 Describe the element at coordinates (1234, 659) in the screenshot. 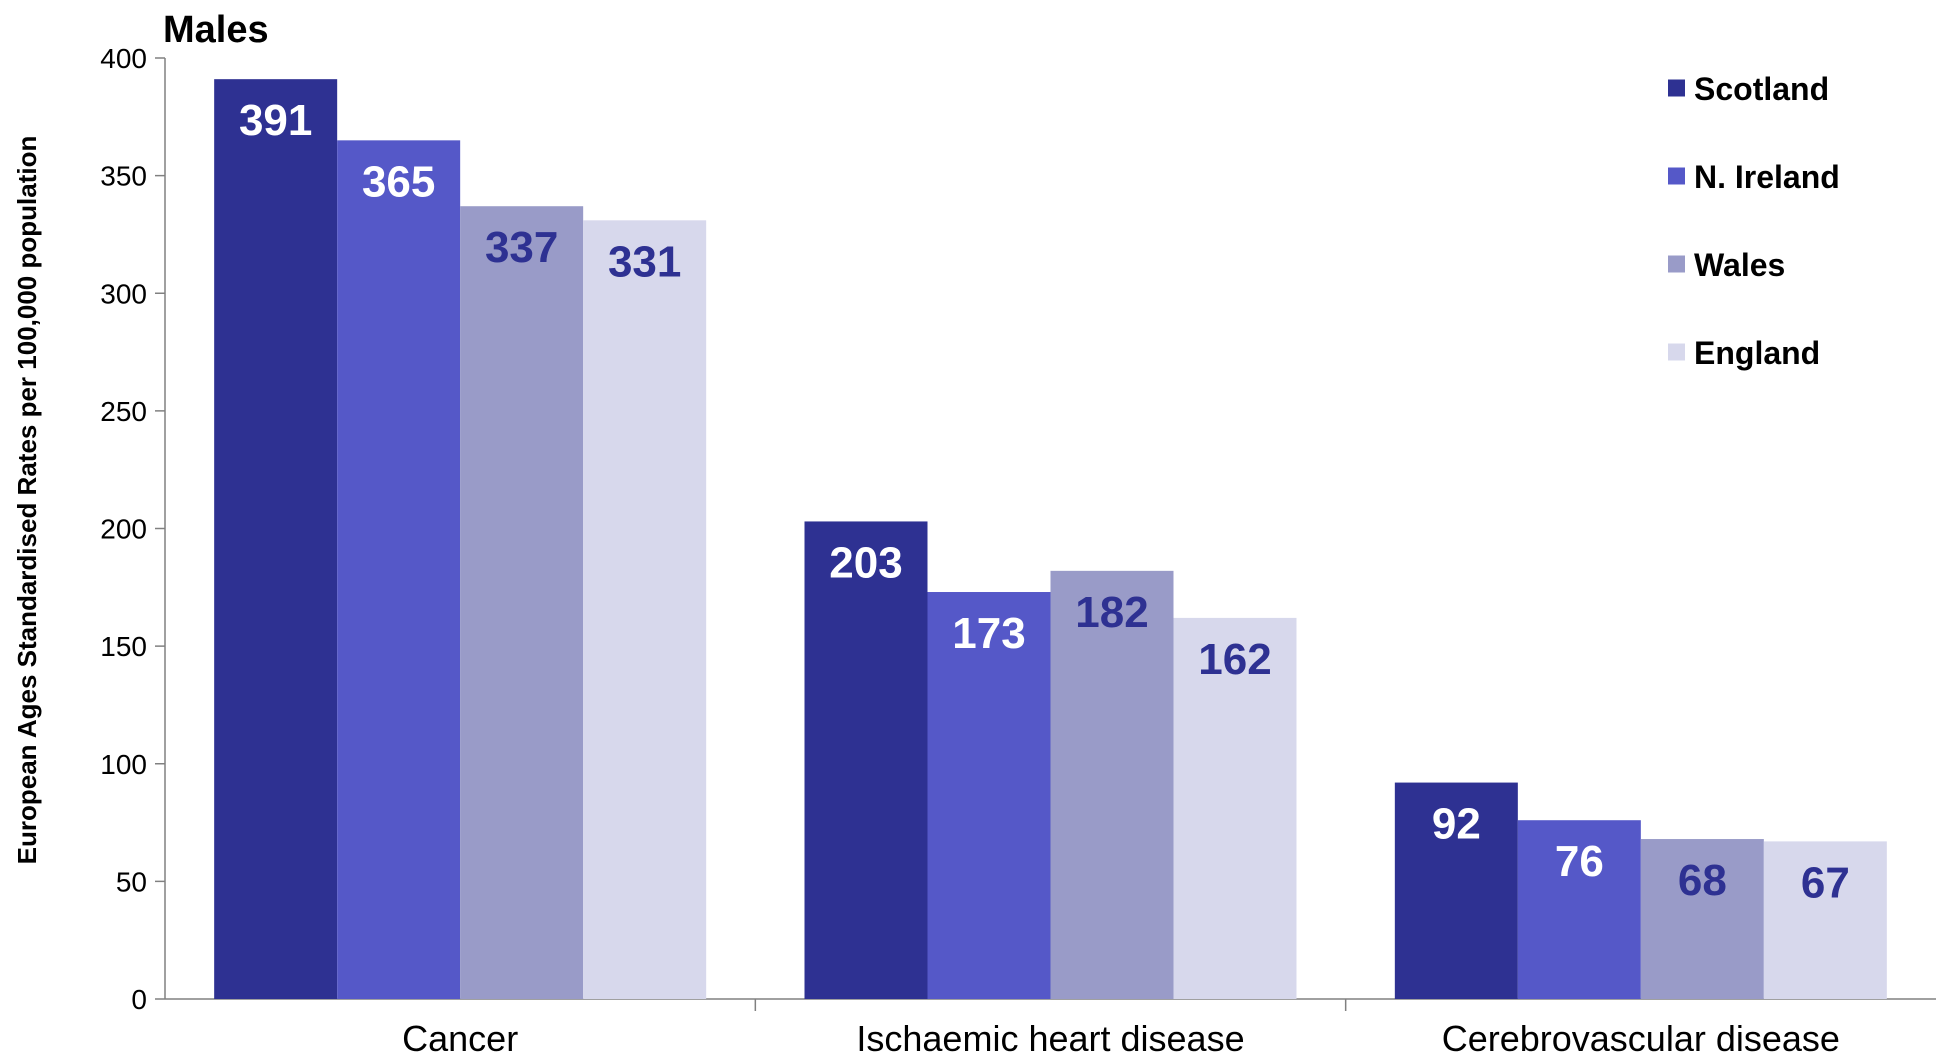

I see `bar-value-label: 162` at that location.